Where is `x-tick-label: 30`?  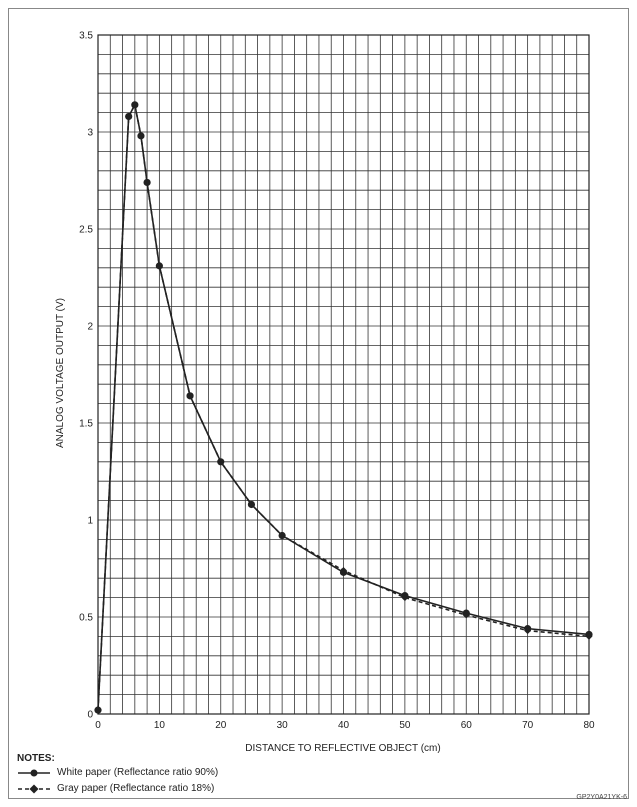
x-tick-label: 30 is located at coordinates (283, 725).